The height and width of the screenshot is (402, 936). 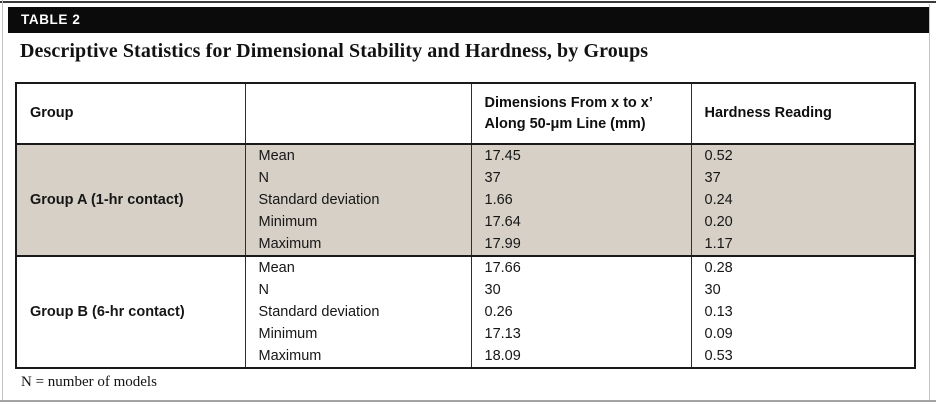 I want to click on left-rule, so click(x=2, y=201).